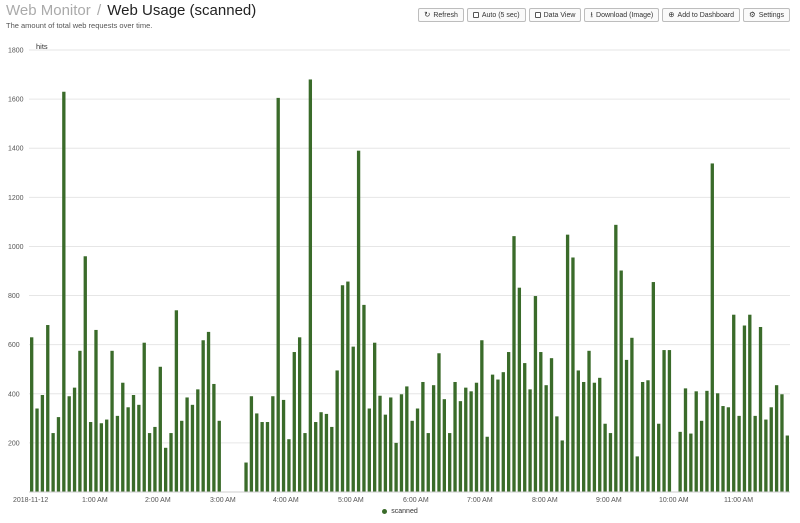 This screenshot has width=800, height=523. Describe the element at coordinates (701, 15) in the screenshot. I see `add-to-dashboard-button: ⊕ Add to Dashboard` at that location.